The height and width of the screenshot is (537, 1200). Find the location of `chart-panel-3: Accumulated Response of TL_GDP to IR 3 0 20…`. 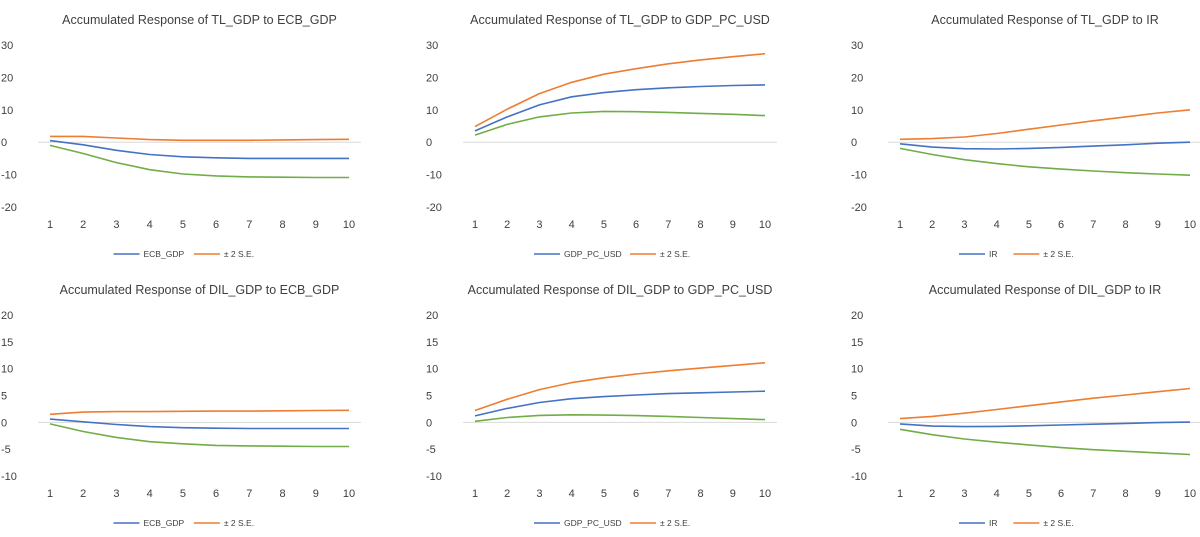

chart-panel-3: Accumulated Response of TL_GDP to IR 3 0 20… is located at coordinates (1025, 136).